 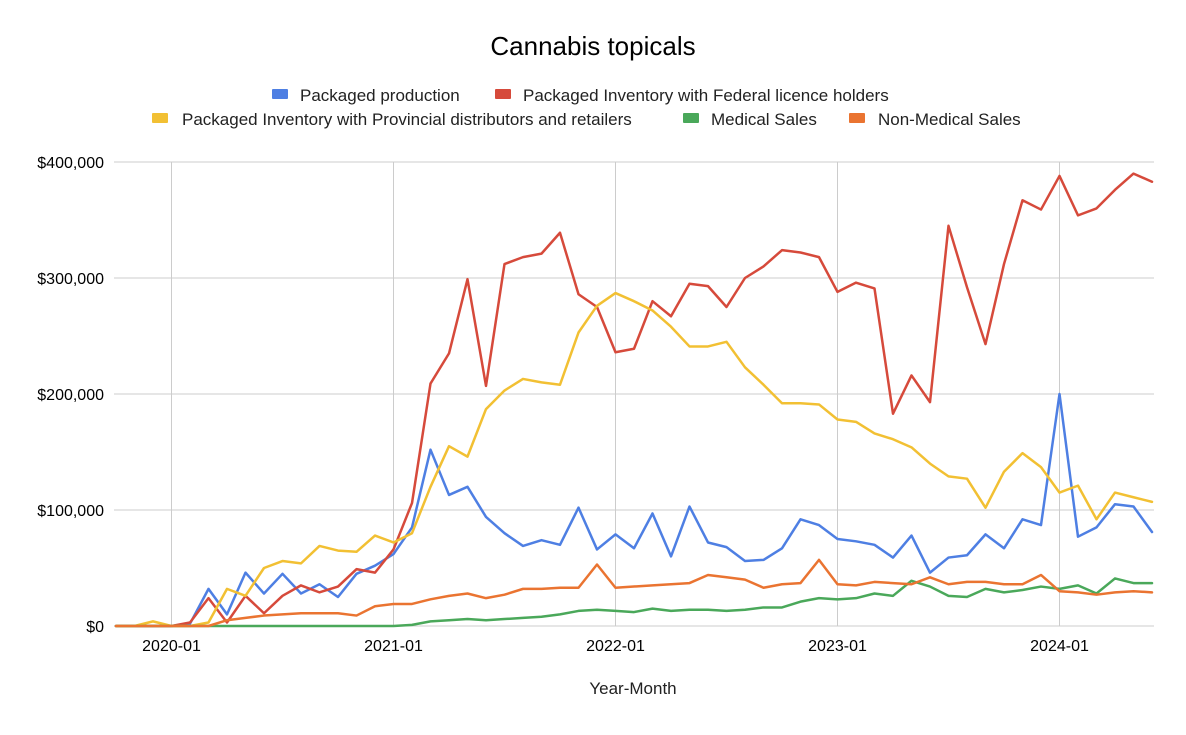 I want to click on x-tick-label: 2023-01, so click(x=837, y=646).